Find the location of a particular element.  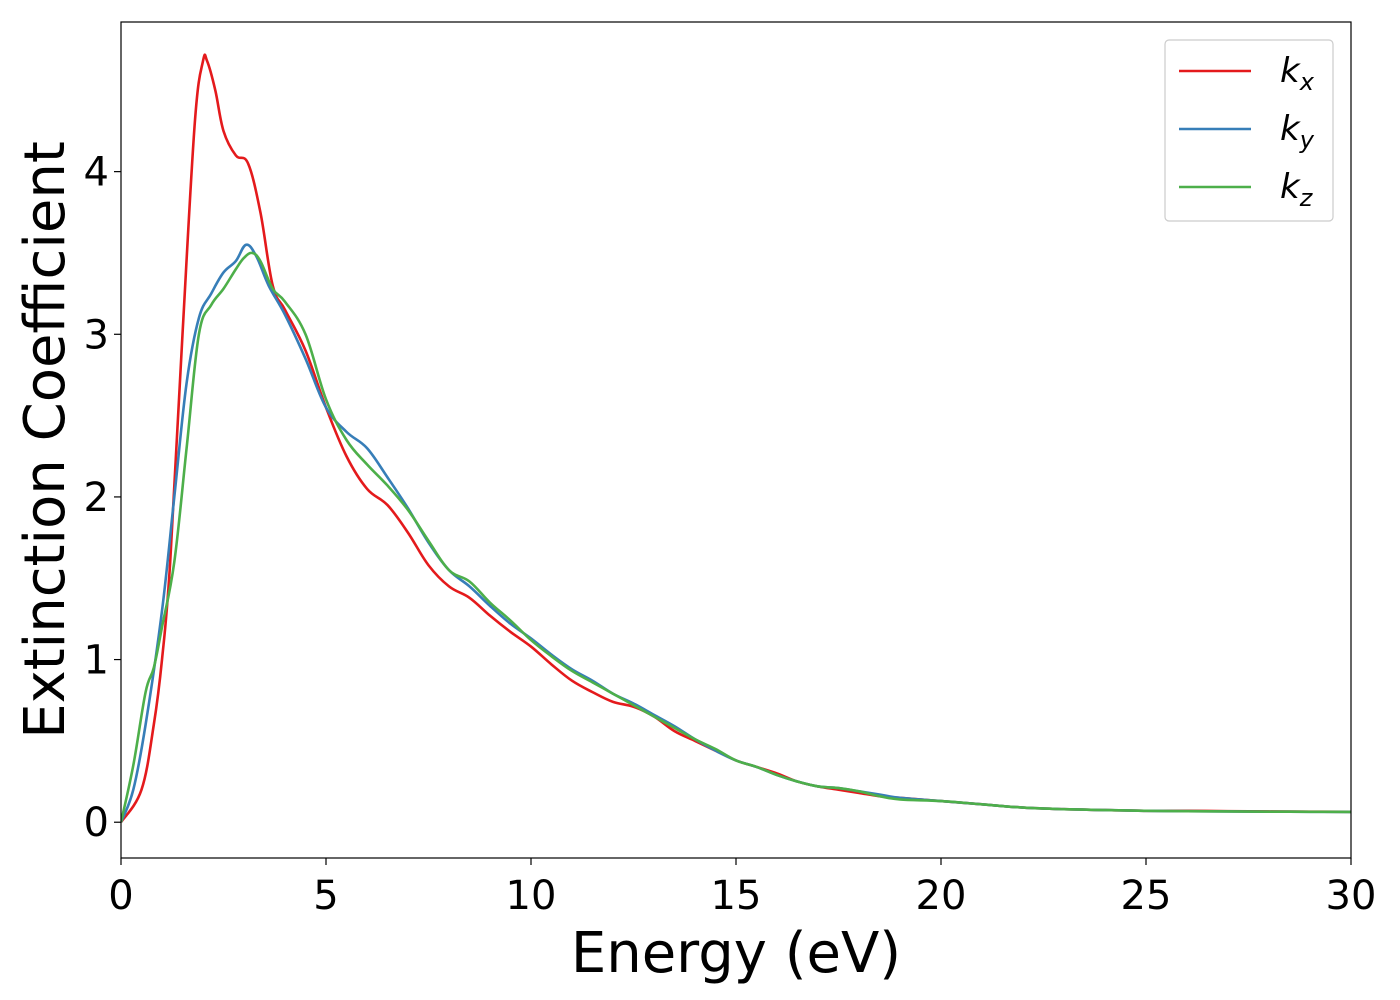

x-tick-label: 30 is located at coordinates (1351, 896).